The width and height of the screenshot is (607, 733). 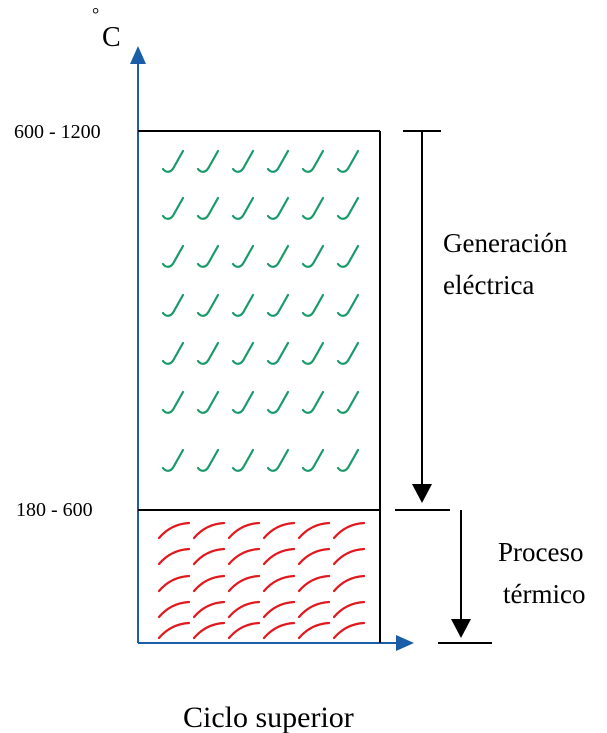 What do you see at coordinates (422, 316) in the screenshot?
I see `generation-range-arrow` at bounding box center [422, 316].